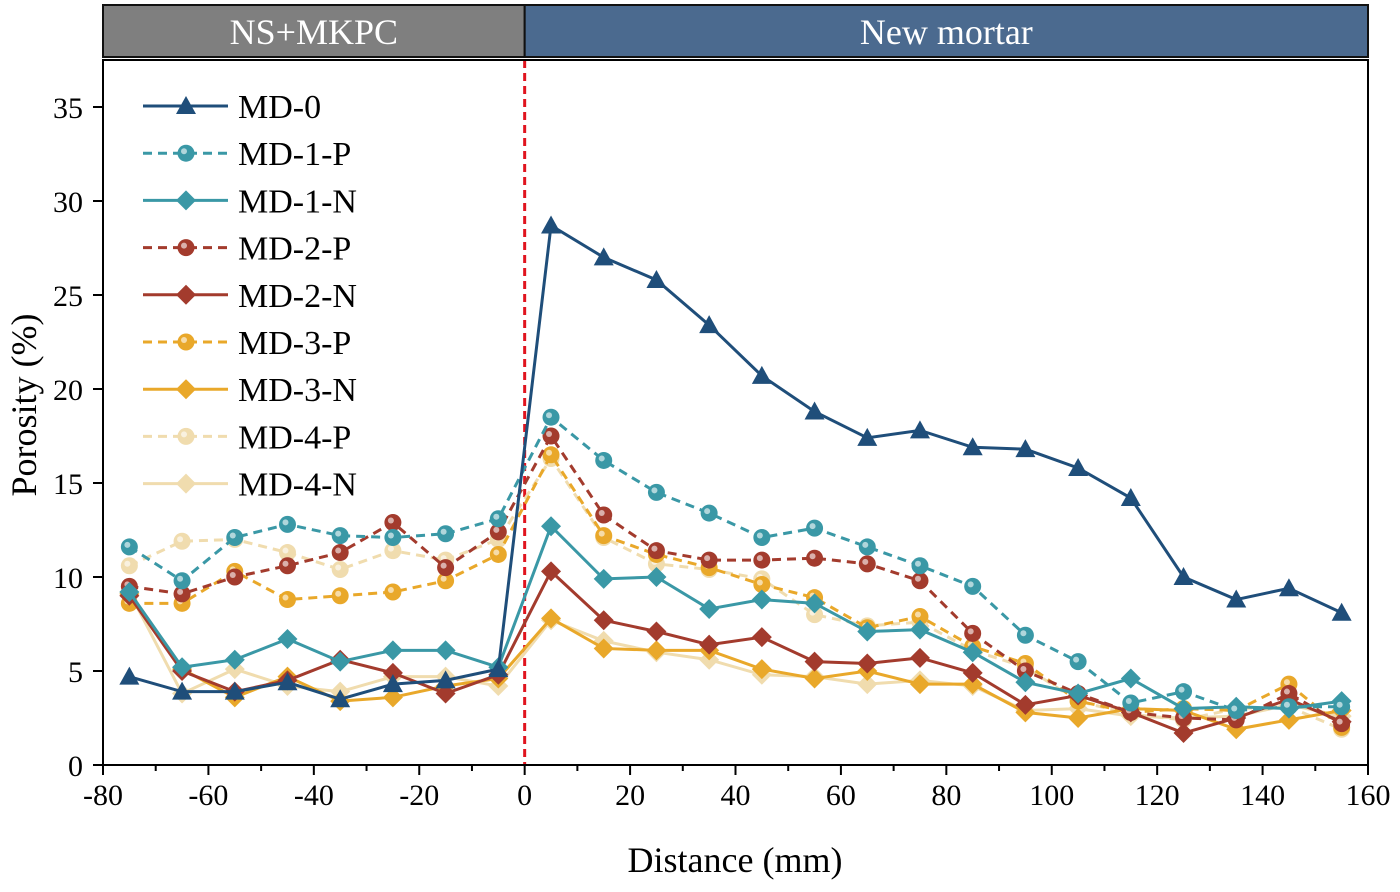  What do you see at coordinates (314, 32) in the screenshot?
I see `region-label: NS+MKPC` at bounding box center [314, 32].